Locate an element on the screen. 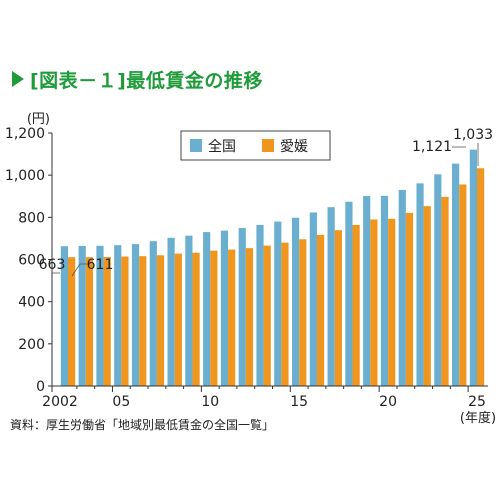  data-label-national-2002: 663 is located at coordinates (52, 265).